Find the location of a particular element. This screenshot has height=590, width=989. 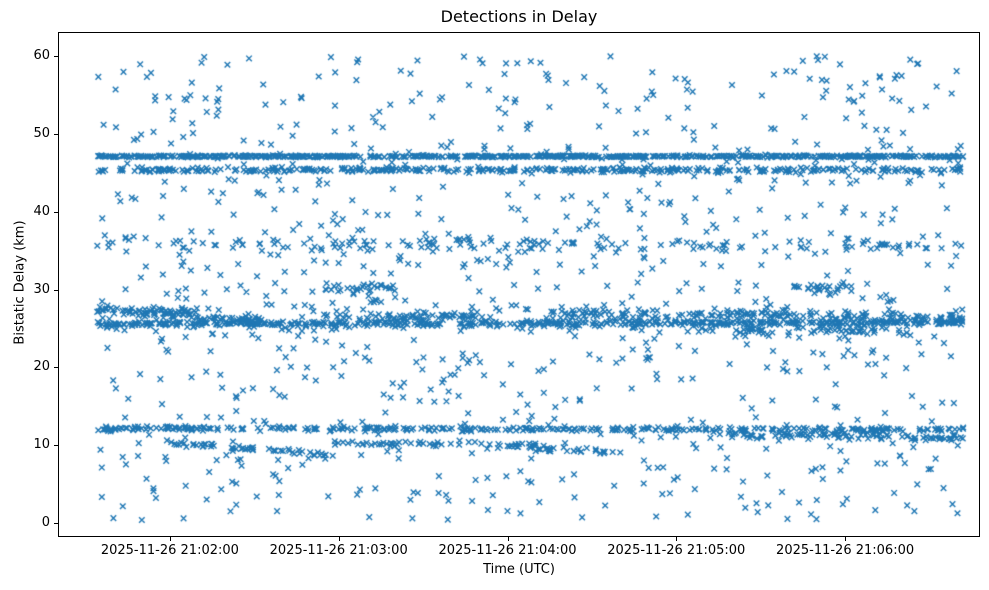

y-tick-label: 20 is located at coordinates (41, 367).